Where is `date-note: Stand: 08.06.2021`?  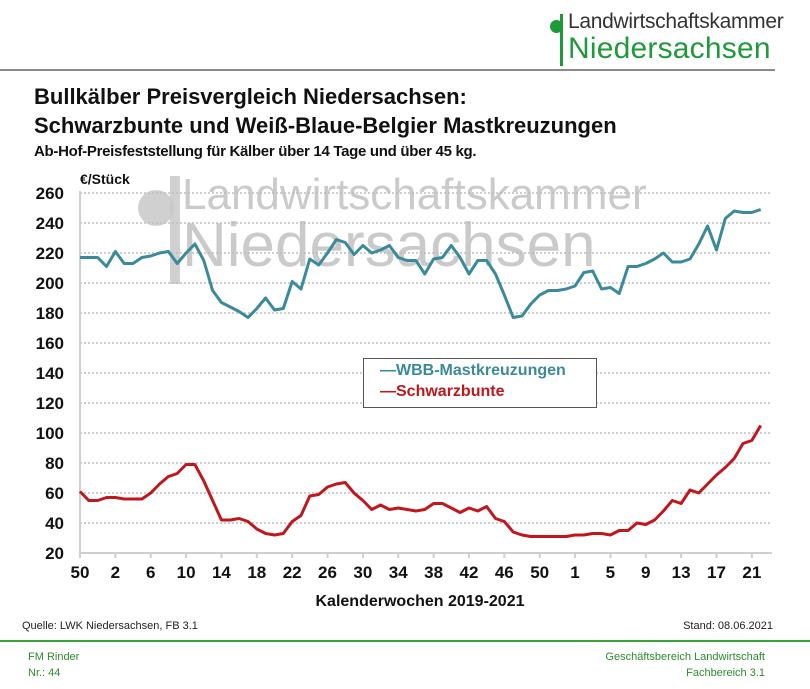
date-note: Stand: 08.06.2021 is located at coordinates (728, 626).